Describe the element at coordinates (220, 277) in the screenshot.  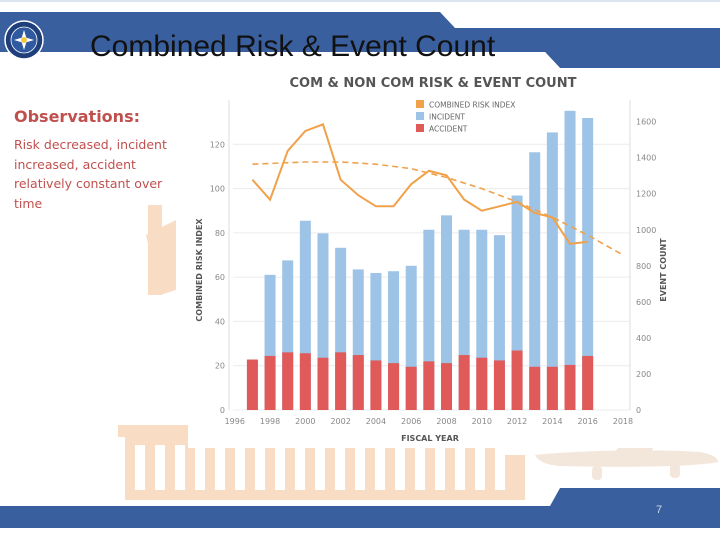
I see `y-left-tick-label: 60` at that location.